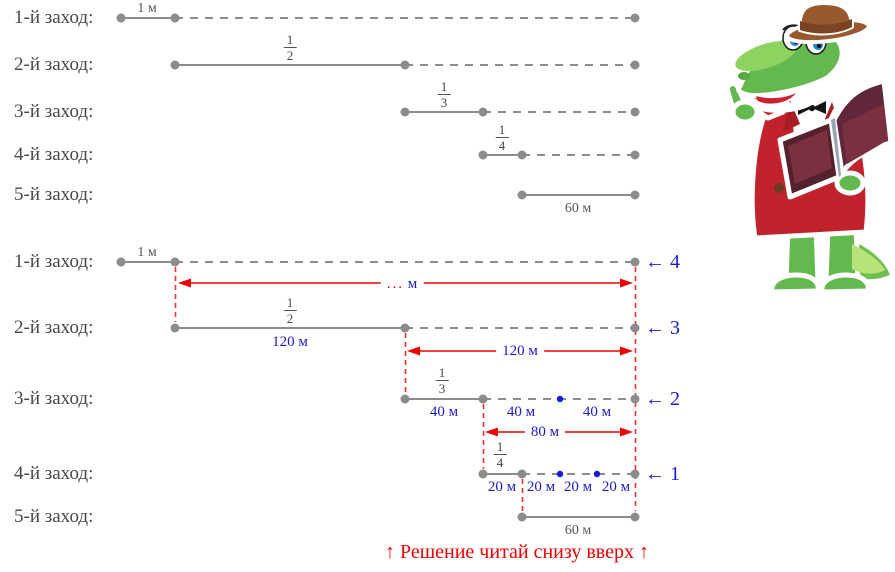 The width and height of the screenshot is (895, 572). Describe the element at coordinates (54, 111) in the screenshot. I see `top-row-3-label: 3-й заход:` at that location.